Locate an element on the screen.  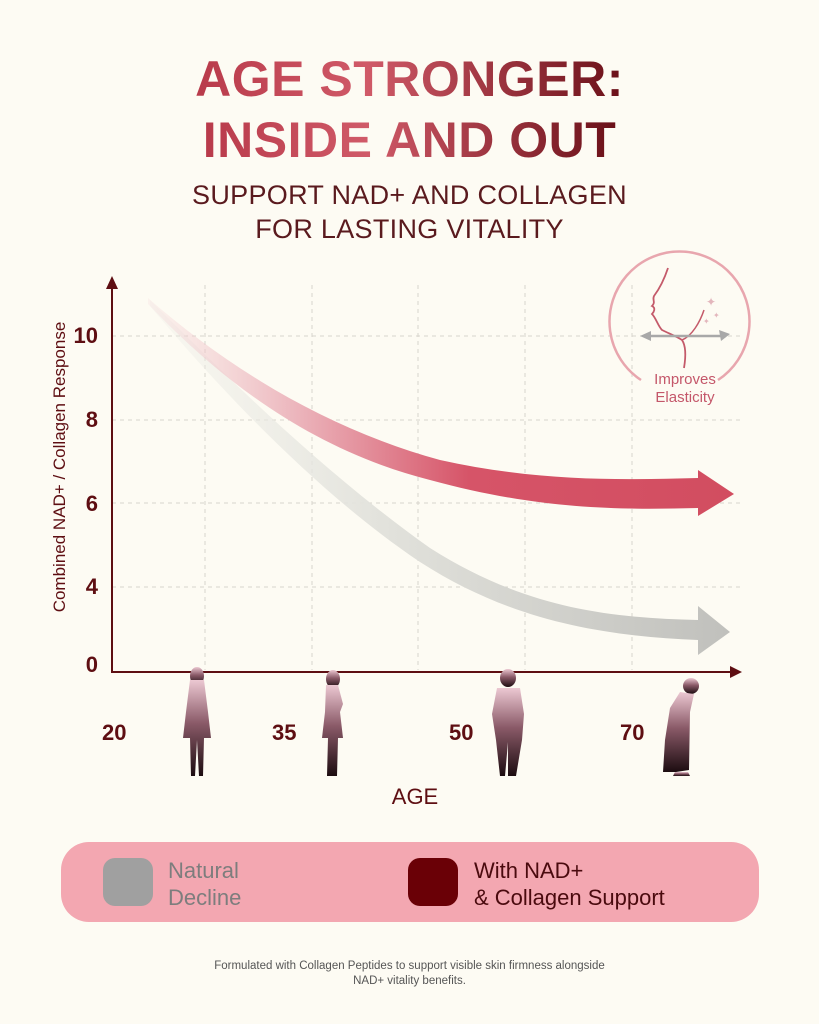
y-tick-8: 8 is located at coordinates (91, 419).